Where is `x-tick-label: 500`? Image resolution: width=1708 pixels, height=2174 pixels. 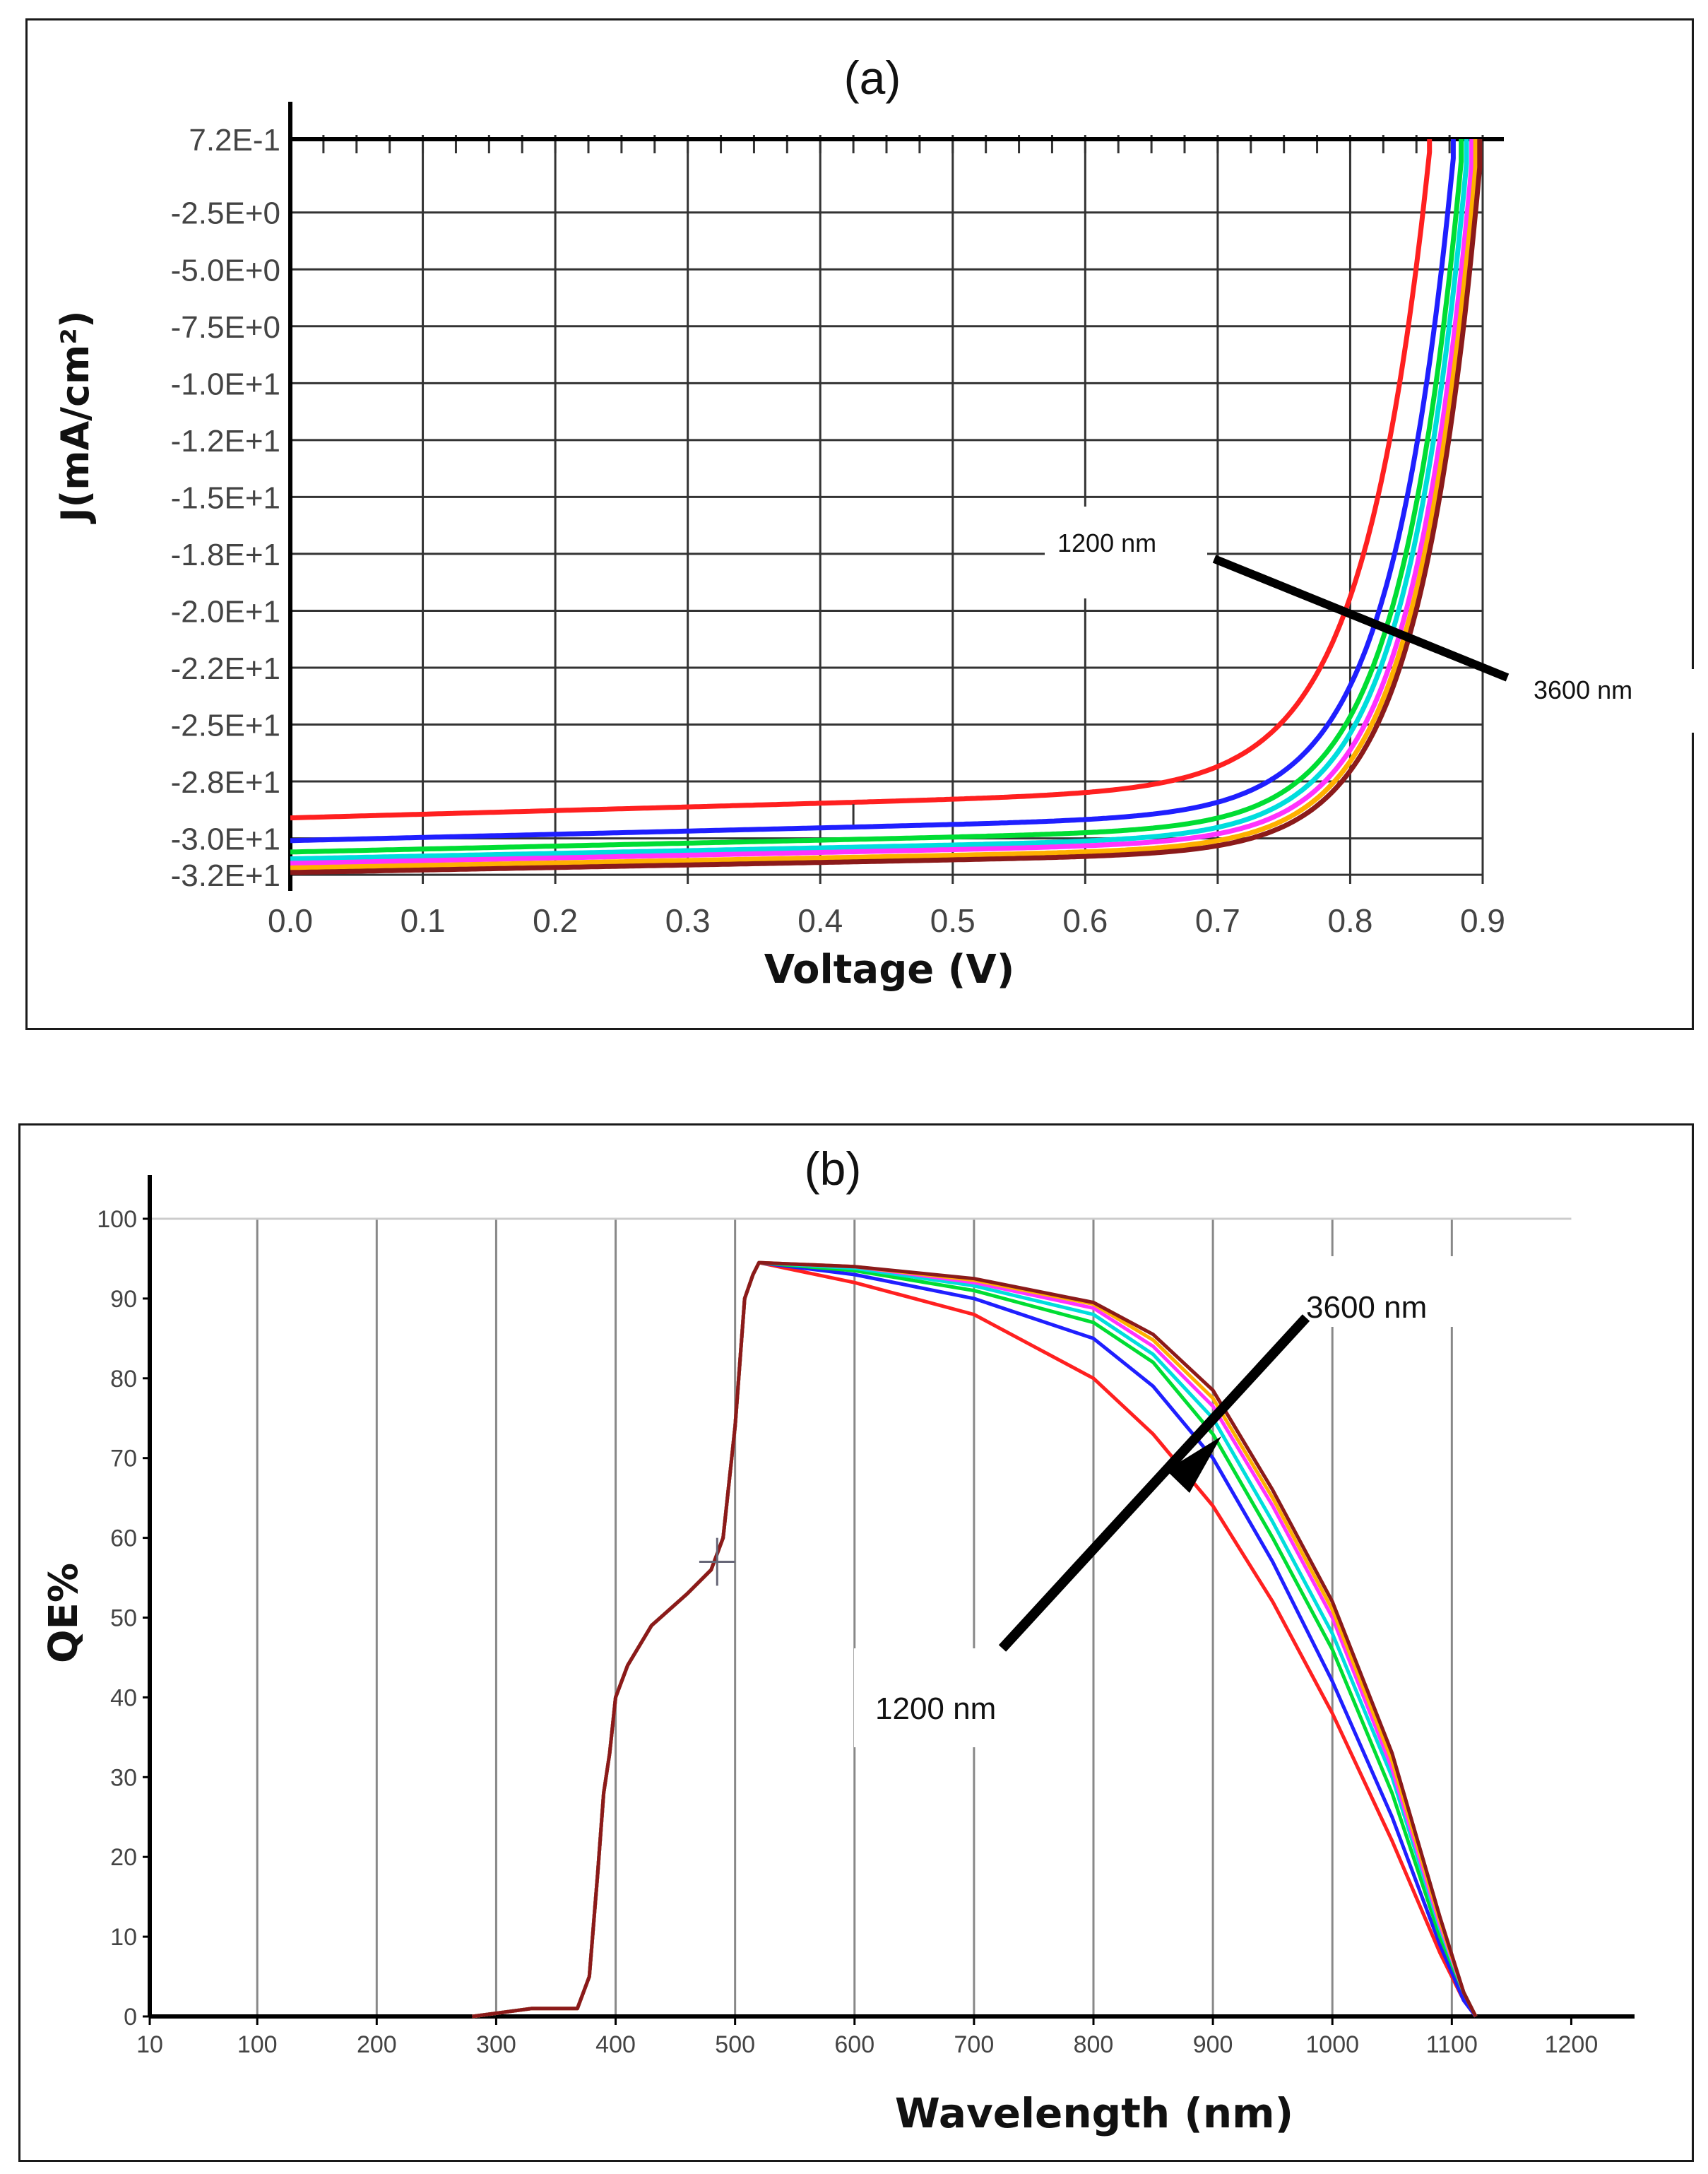 x-tick-label: 500 is located at coordinates (735, 2044).